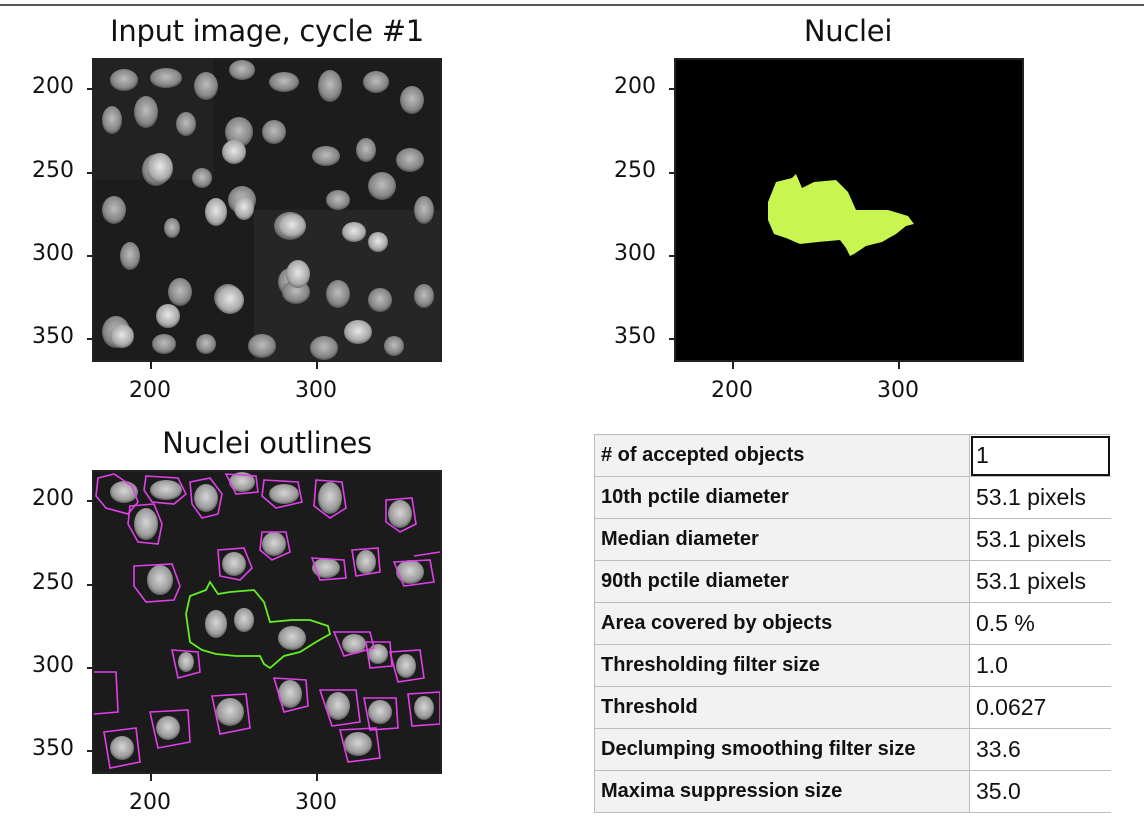 This screenshot has width=1144, height=824. Describe the element at coordinates (1040, 665) in the screenshot. I see `measurement-value: 1.0` at that location.